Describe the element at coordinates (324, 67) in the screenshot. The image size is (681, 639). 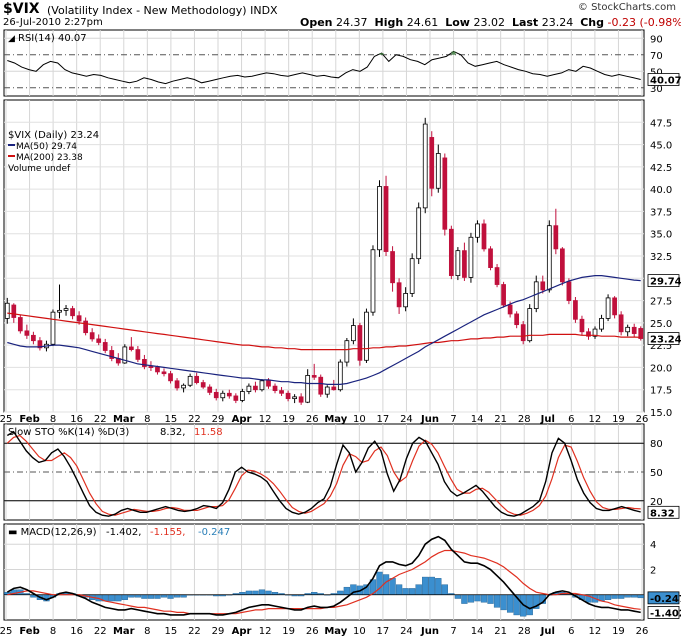
I see `rsi-line` at that location.